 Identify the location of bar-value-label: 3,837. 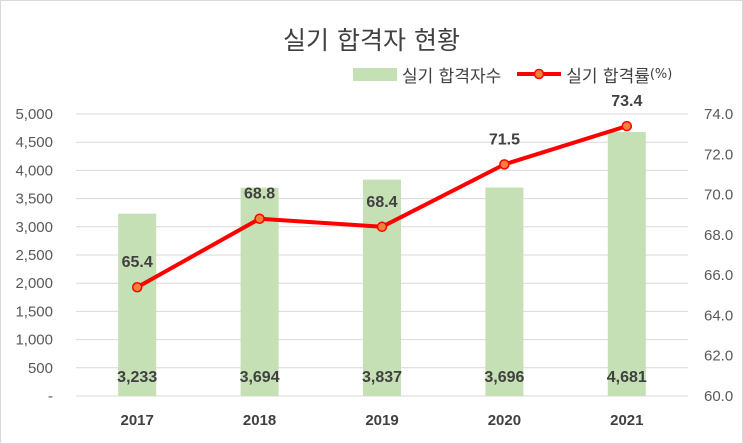
(382, 377).